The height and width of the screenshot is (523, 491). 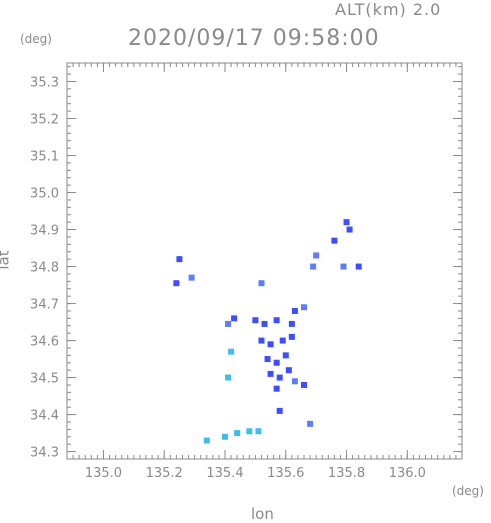 What do you see at coordinates (388, 9) in the screenshot?
I see `altitude-label: ALT(km) 2.0` at bounding box center [388, 9].